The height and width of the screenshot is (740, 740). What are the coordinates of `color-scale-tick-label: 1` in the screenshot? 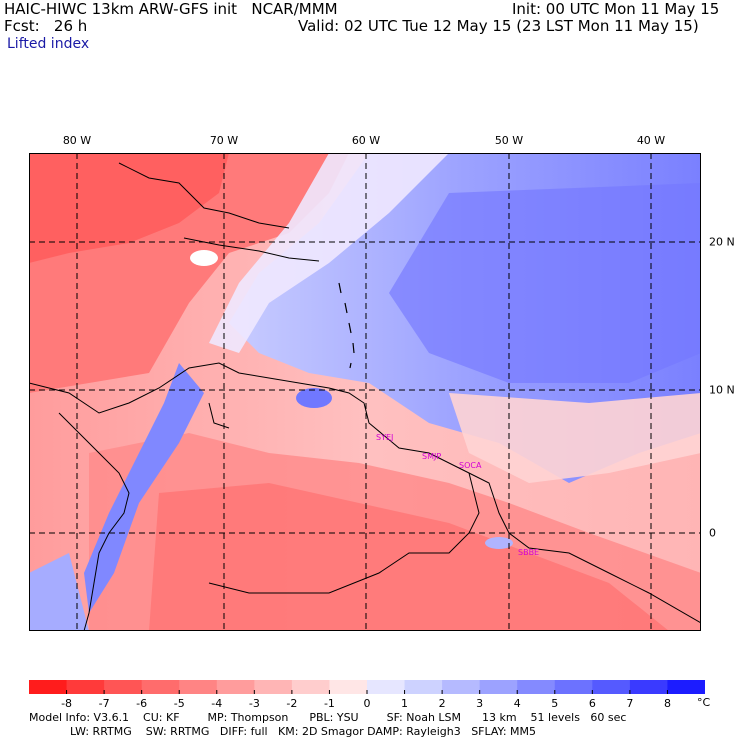 It's located at (405, 703).